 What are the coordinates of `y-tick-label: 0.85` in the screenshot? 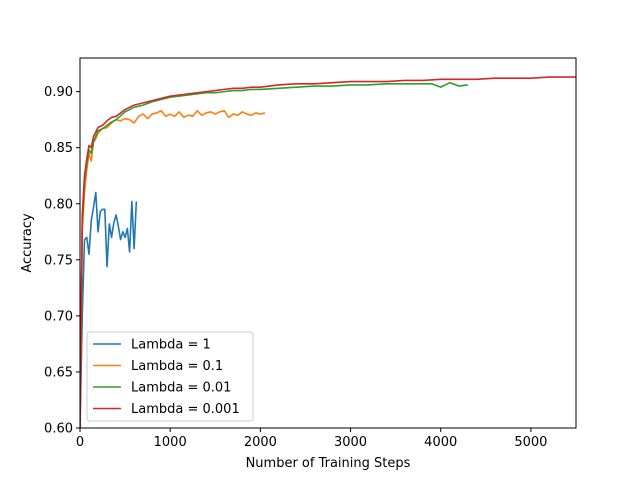 It's located at (58, 148).